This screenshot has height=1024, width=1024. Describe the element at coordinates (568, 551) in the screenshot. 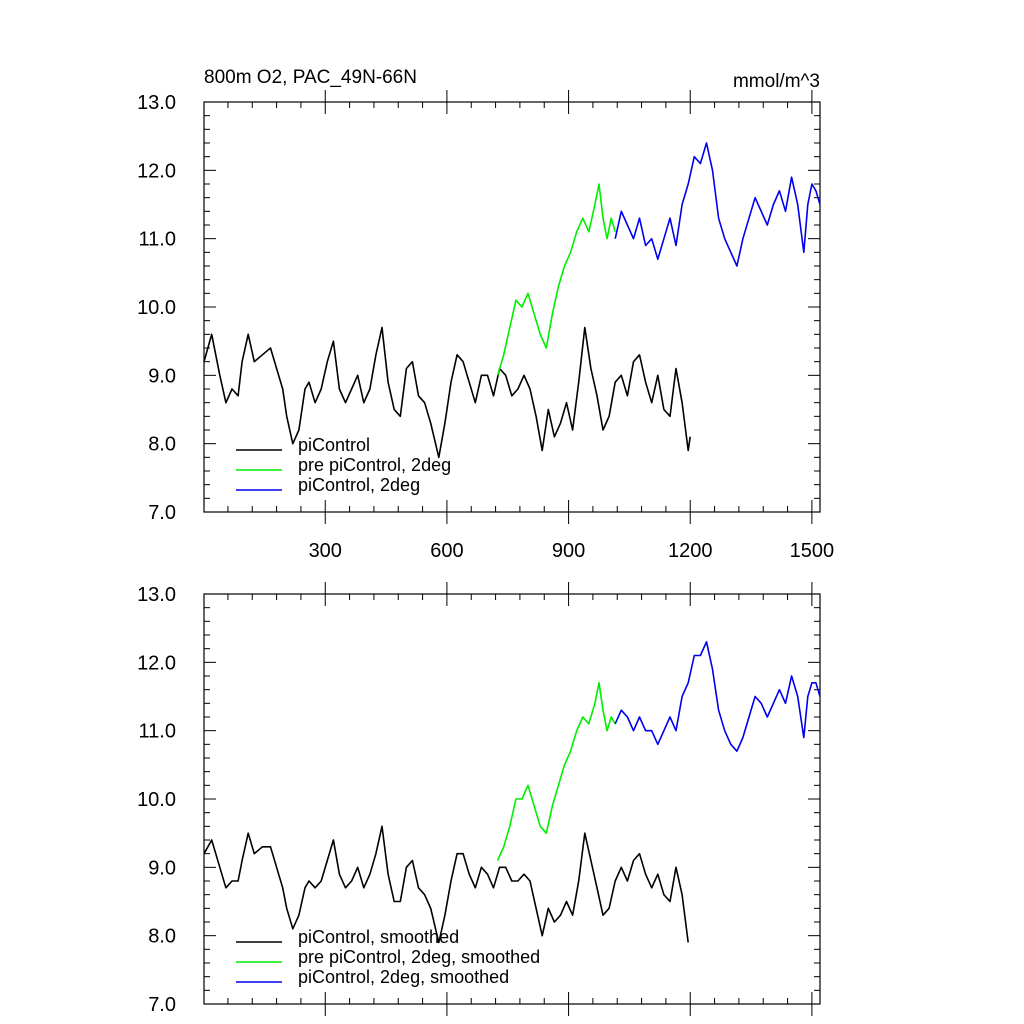

I see `x-tick-label: 900` at that location.